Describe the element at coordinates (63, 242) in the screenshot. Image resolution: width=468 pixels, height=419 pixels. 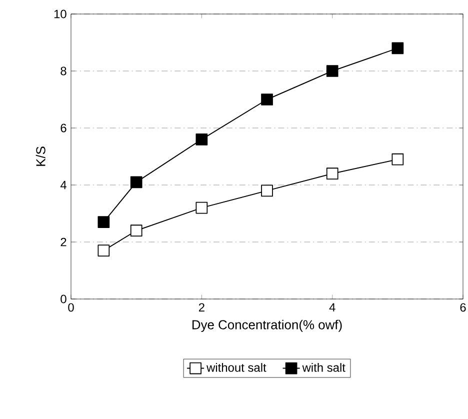
I see `y-tick-label: 2` at that location.